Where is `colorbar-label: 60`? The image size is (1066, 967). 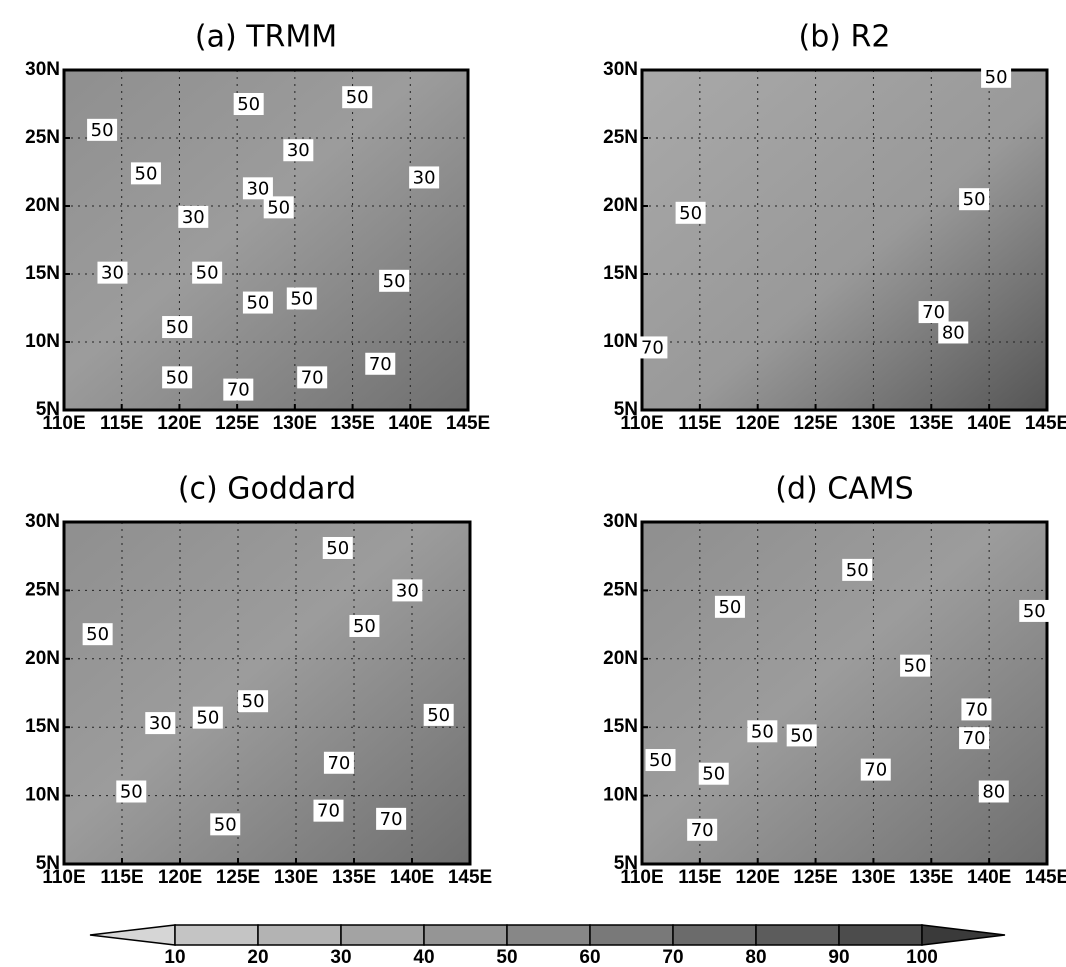 colorbar-label: 60 is located at coordinates (589, 957).